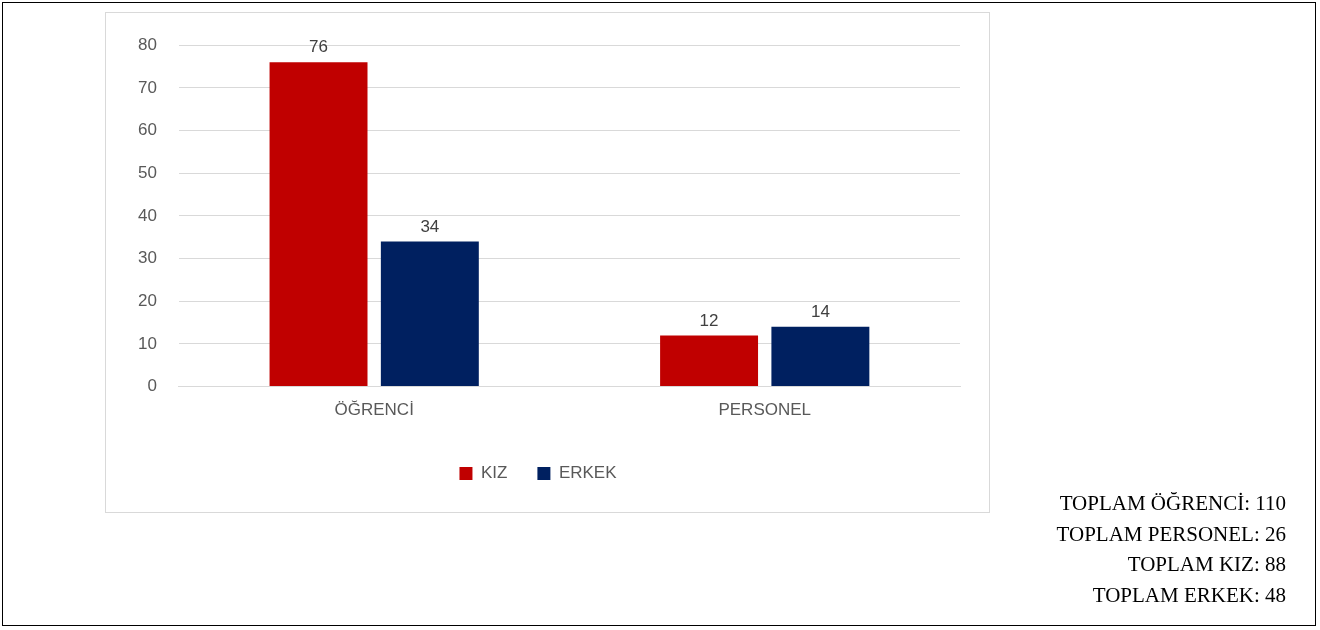 The width and height of the screenshot is (1320, 630). What do you see at coordinates (147, 215) in the screenshot?
I see `y-tick-label: 40` at bounding box center [147, 215].